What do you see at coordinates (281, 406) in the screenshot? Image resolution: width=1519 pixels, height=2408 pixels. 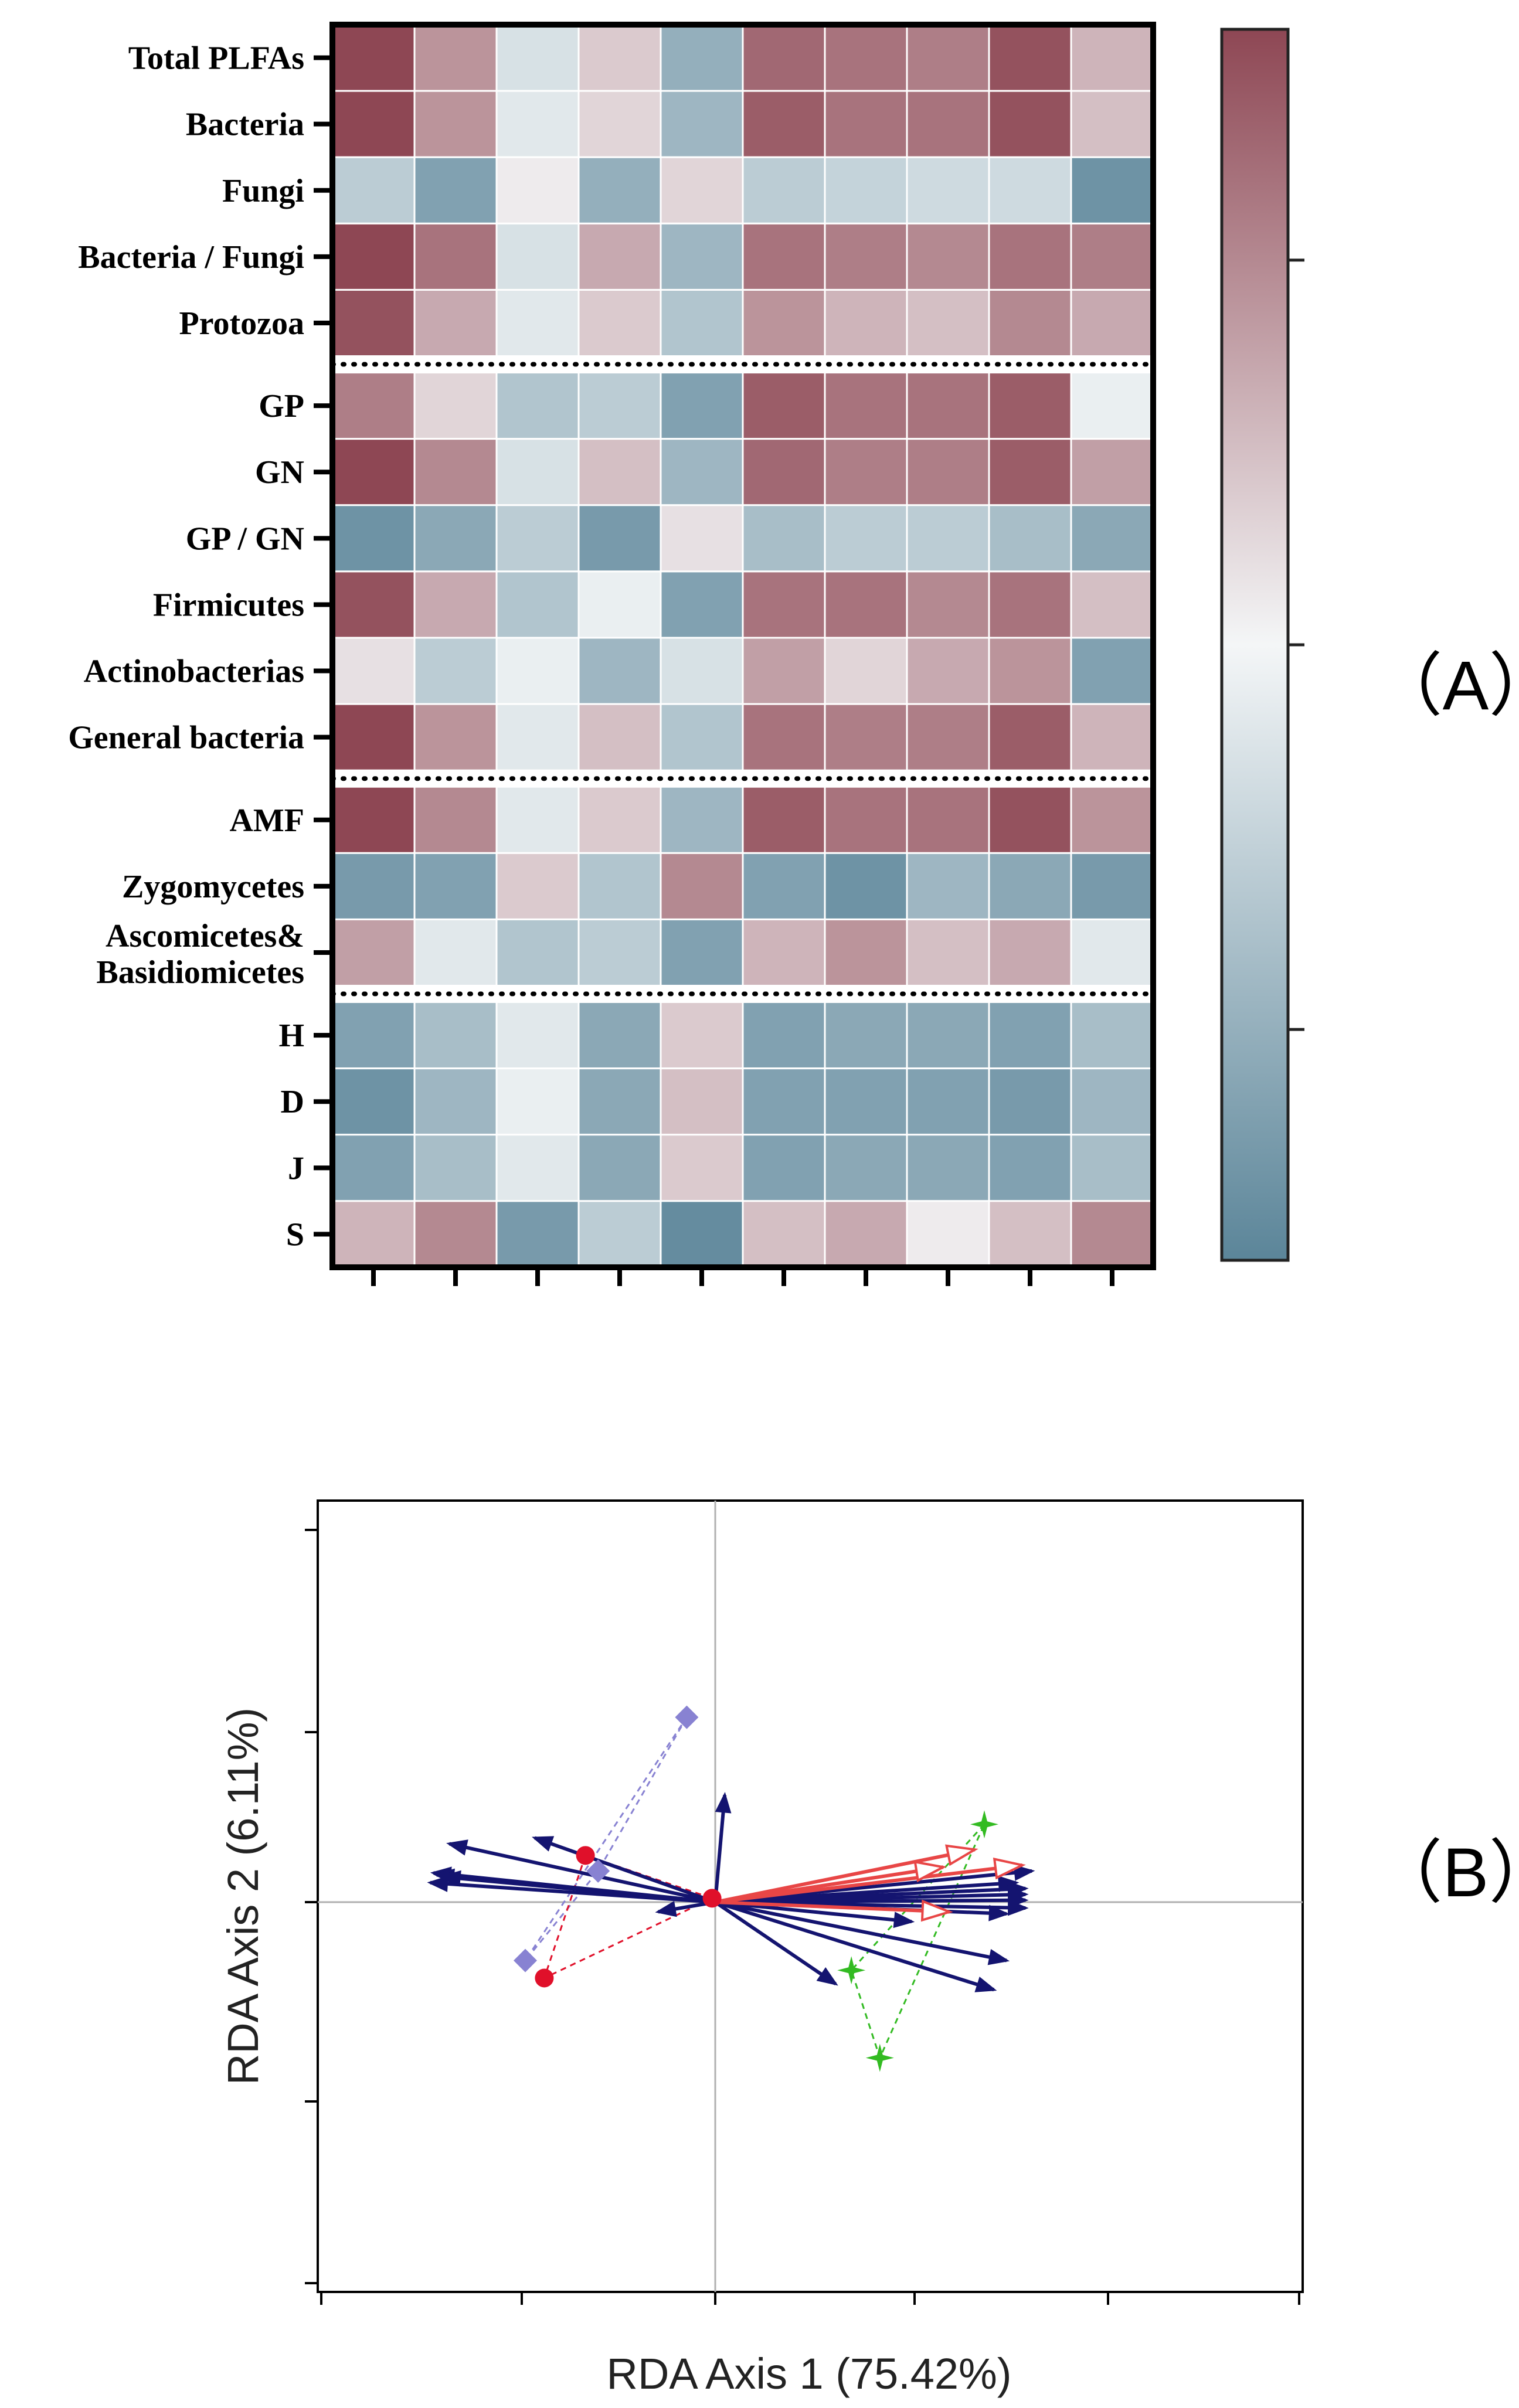 I see `row-label-gp: GP` at bounding box center [281, 406].